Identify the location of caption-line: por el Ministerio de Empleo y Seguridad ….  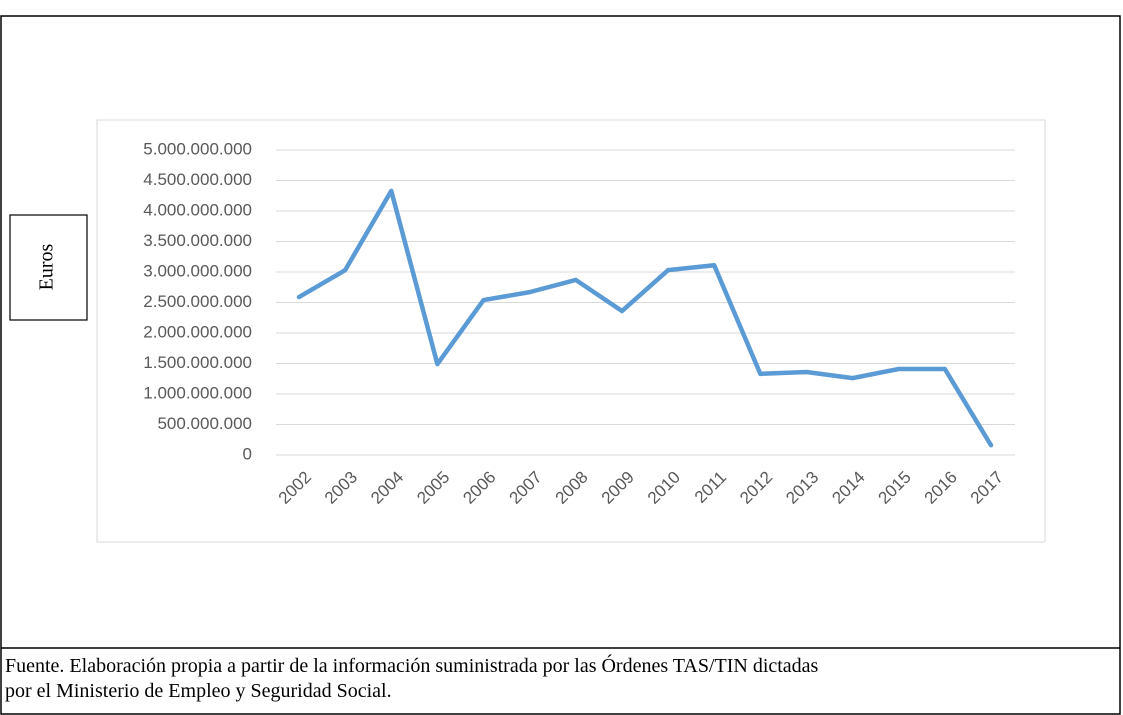
(198, 691).